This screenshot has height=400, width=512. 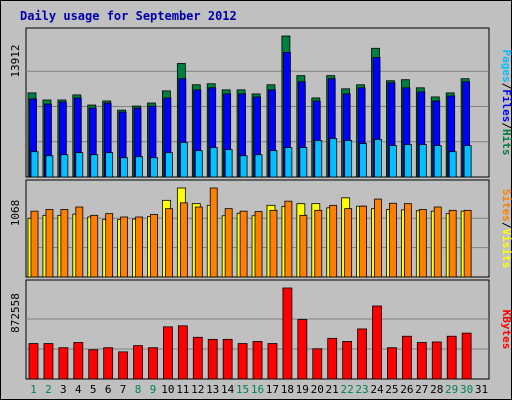 What do you see at coordinates (257, 389) in the screenshot?
I see `day-label: 16` at bounding box center [257, 389].